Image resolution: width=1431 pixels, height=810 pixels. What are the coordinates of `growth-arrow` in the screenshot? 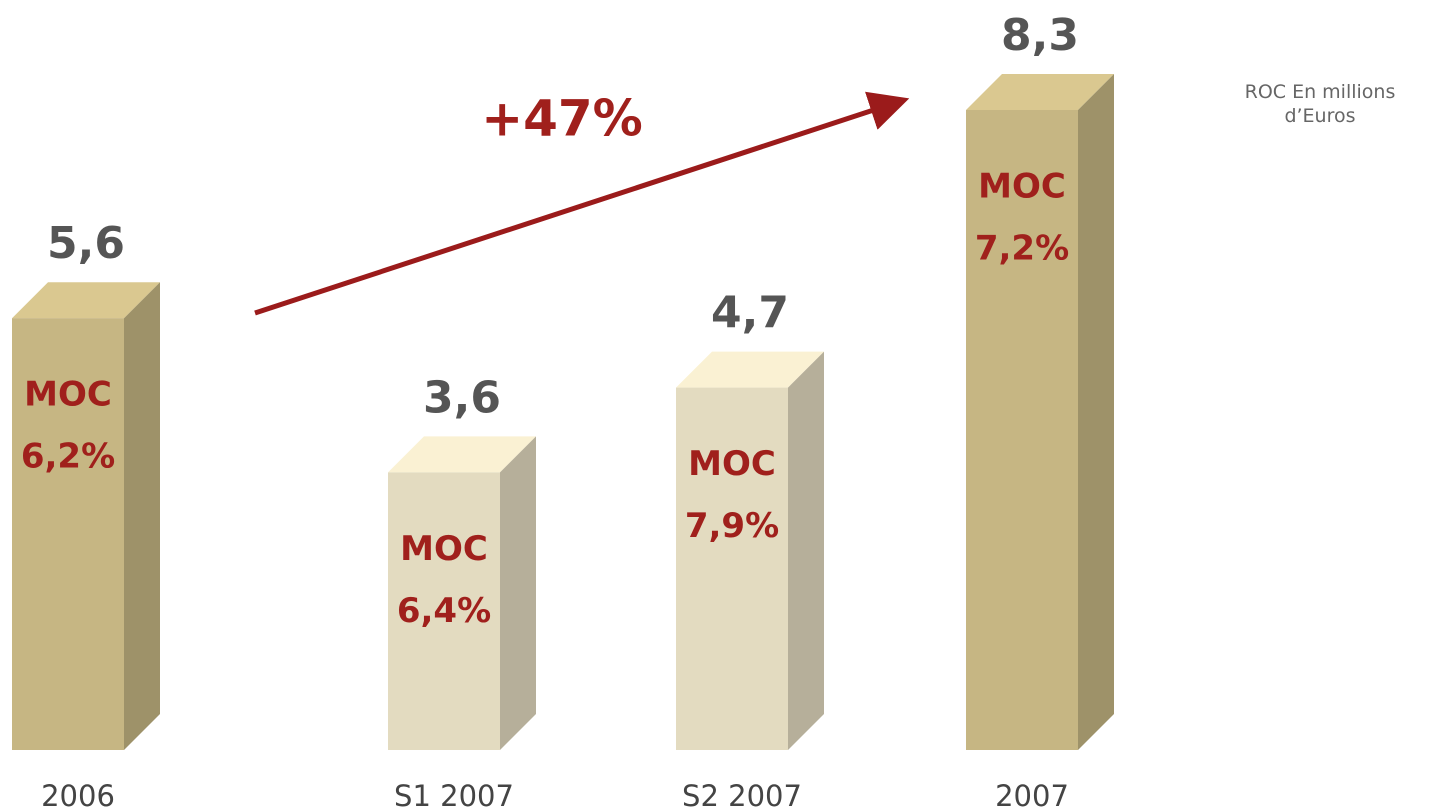 It's located at (582, 203).